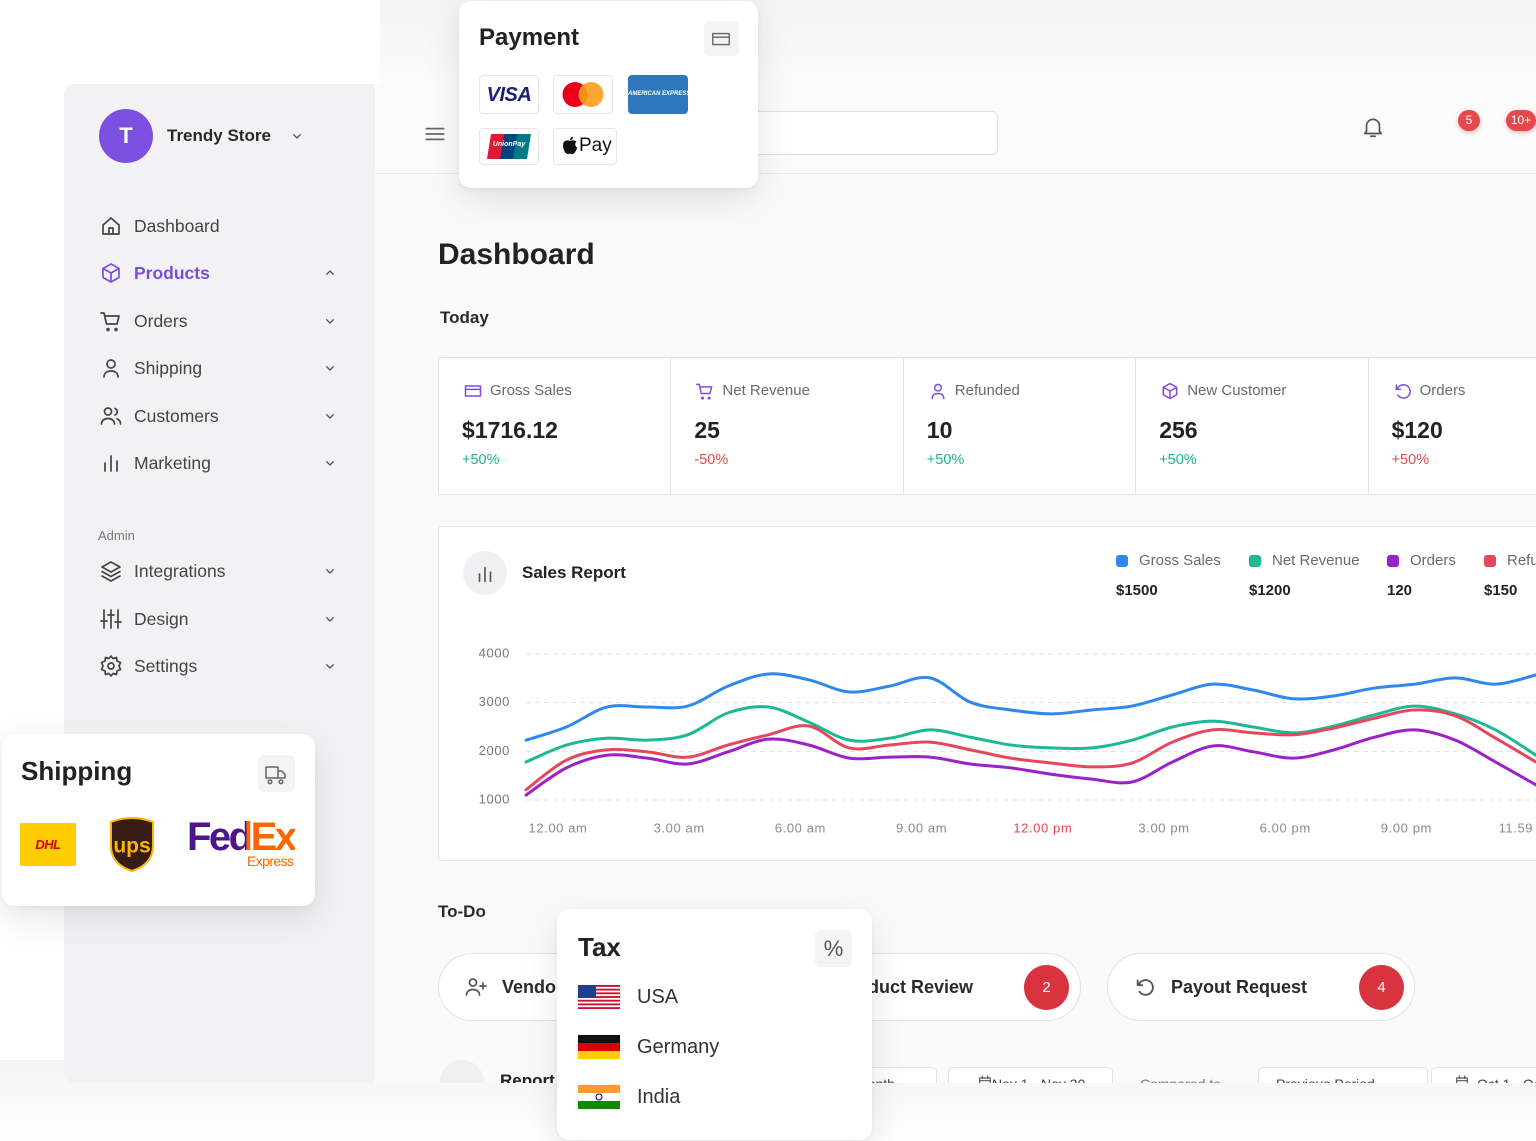 This screenshot has height=1141, width=1536. What do you see at coordinates (574, 572) in the screenshot?
I see `chart-title: Sales Report` at bounding box center [574, 572].